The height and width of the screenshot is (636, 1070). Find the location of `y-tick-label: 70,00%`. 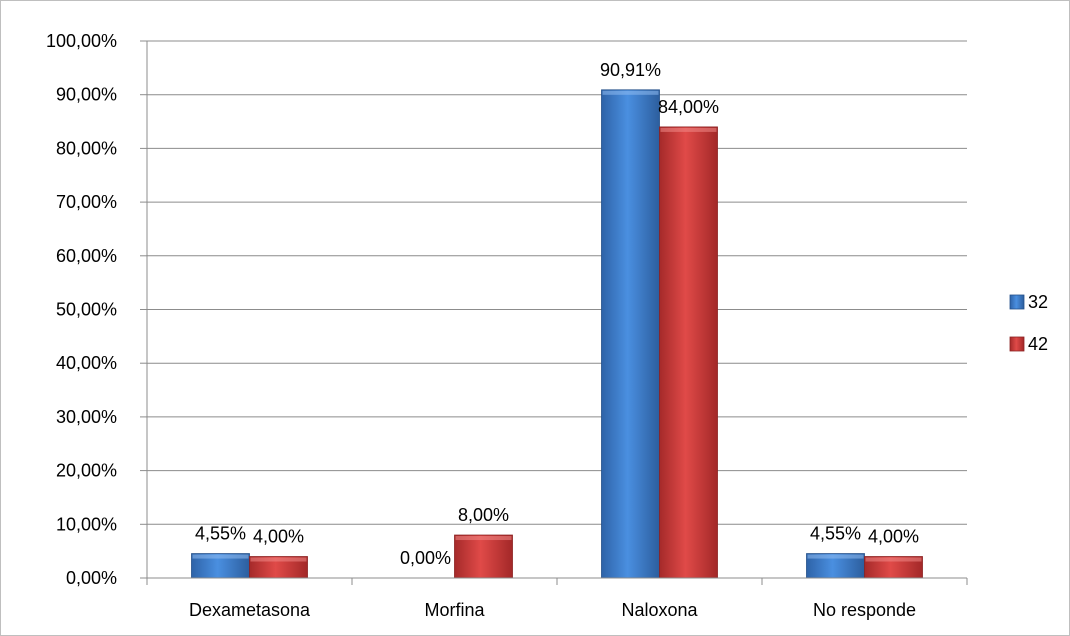

y-tick-label: 70,00% is located at coordinates (86, 202).